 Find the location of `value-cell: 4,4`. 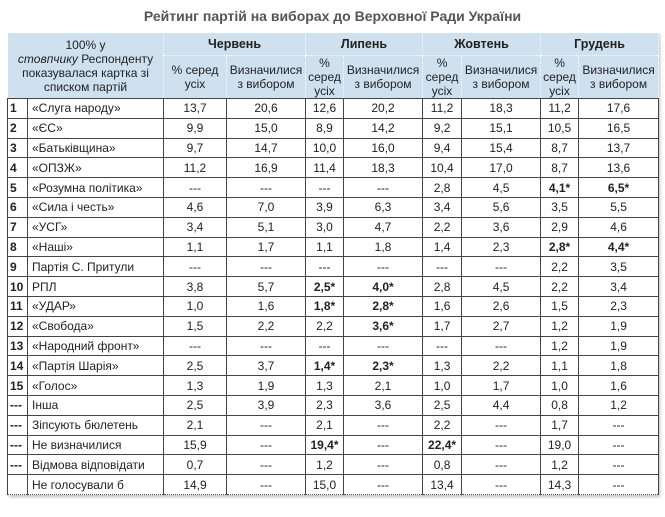

value-cell: 4,4 is located at coordinates (501, 405).